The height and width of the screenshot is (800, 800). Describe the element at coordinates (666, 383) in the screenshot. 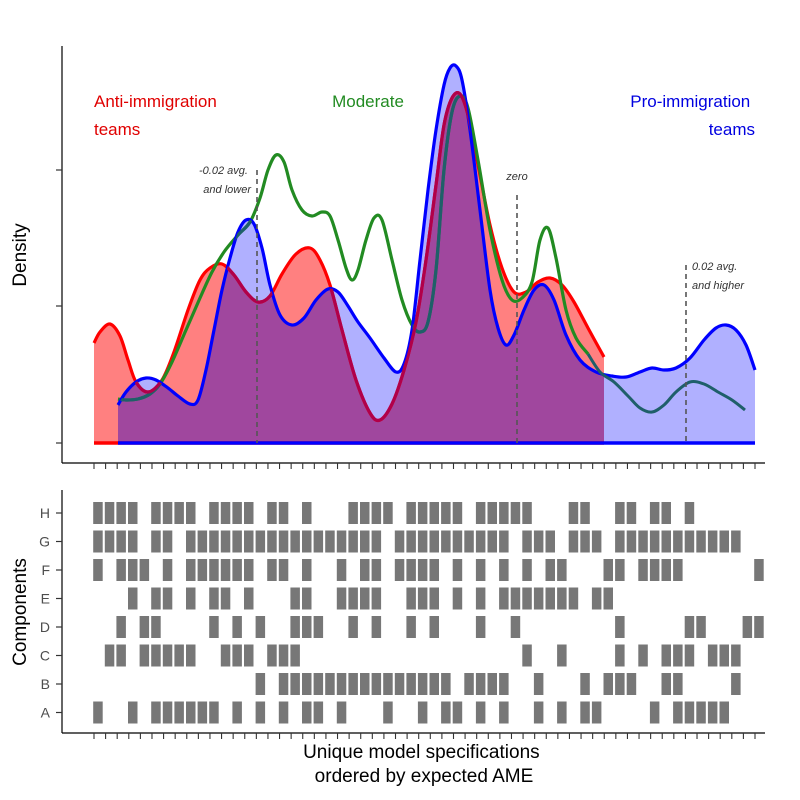

I see `moderate-line-tail` at that location.